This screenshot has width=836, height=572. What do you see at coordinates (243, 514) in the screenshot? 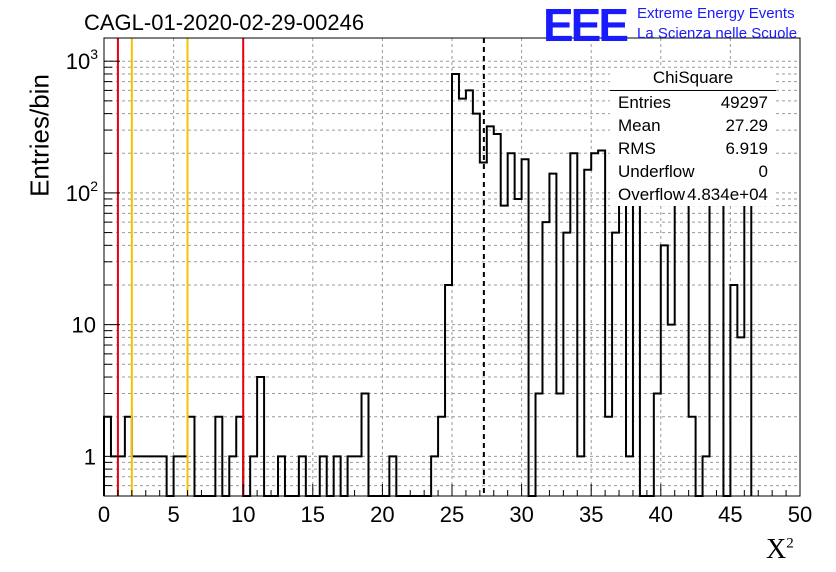
I see `x-tick-label: 10` at bounding box center [243, 514].